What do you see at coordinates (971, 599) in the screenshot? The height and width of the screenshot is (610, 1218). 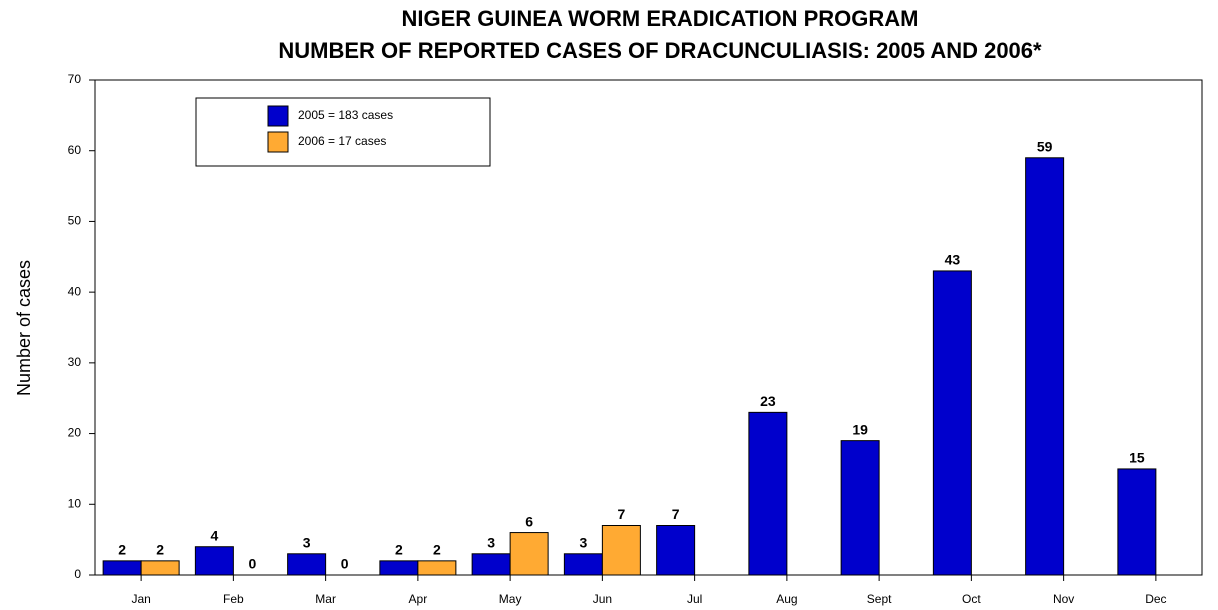 I see `x-tick-label: Oct` at bounding box center [971, 599].